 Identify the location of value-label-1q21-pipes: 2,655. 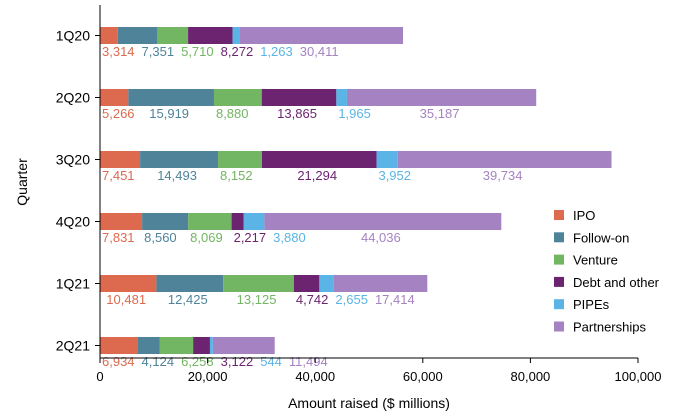
(351, 299).